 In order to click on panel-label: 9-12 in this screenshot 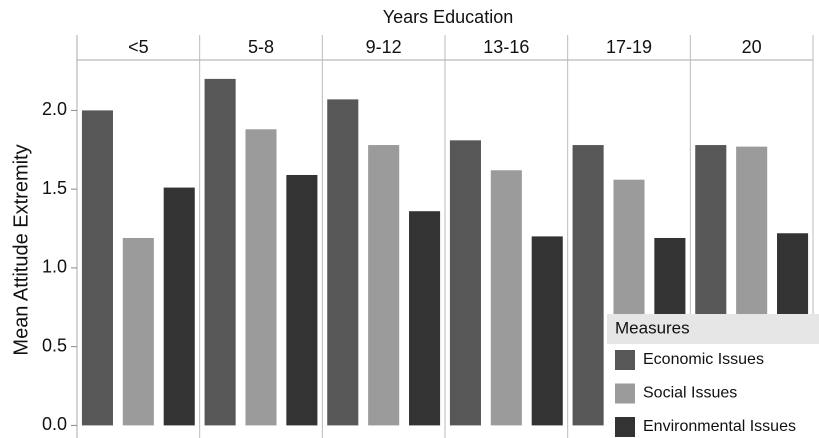, I will do `click(384, 47)`.